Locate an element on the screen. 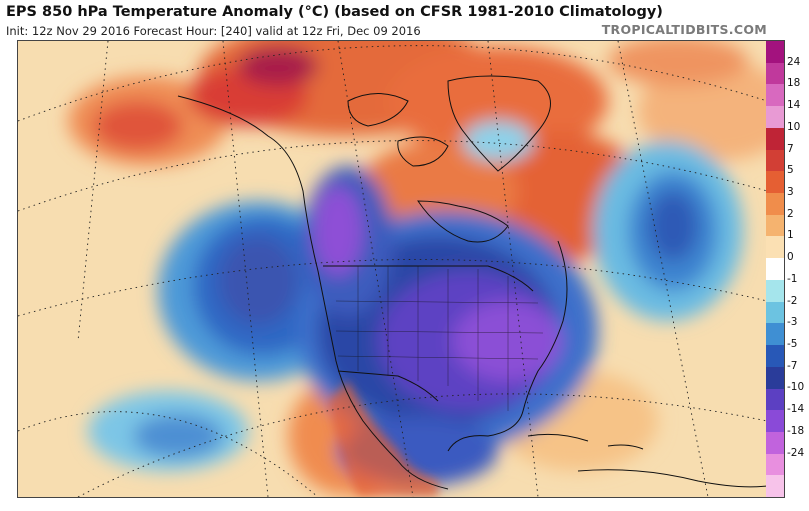 The image size is (809, 511). colorbar-tick-label: 7 is located at coordinates (790, 148).